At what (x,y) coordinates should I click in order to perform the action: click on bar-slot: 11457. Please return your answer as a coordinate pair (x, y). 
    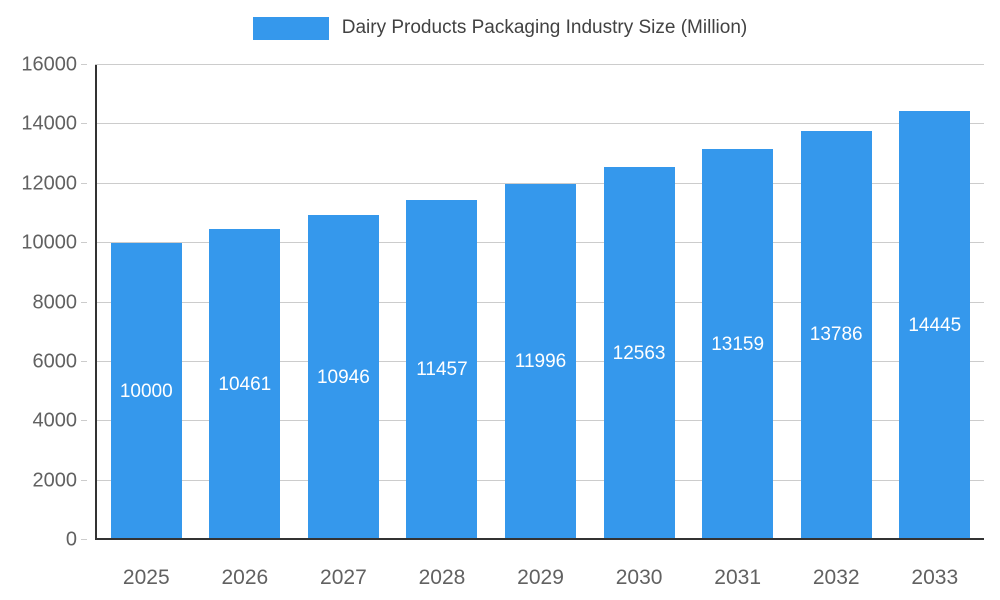
    Looking at the image, I should click on (442, 302).